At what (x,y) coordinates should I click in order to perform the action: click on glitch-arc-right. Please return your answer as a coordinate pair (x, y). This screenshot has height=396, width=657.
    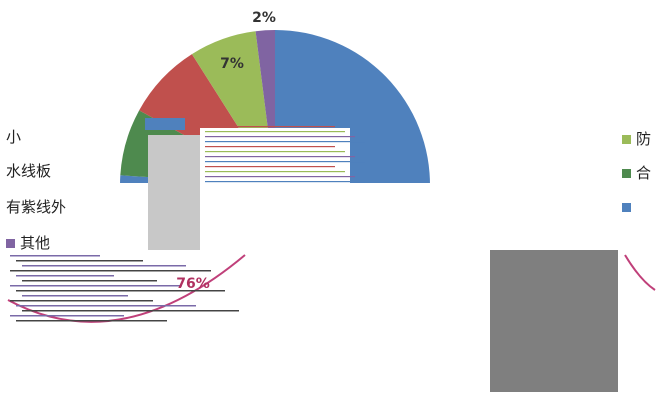
    Looking at the image, I should click on (640, 272).